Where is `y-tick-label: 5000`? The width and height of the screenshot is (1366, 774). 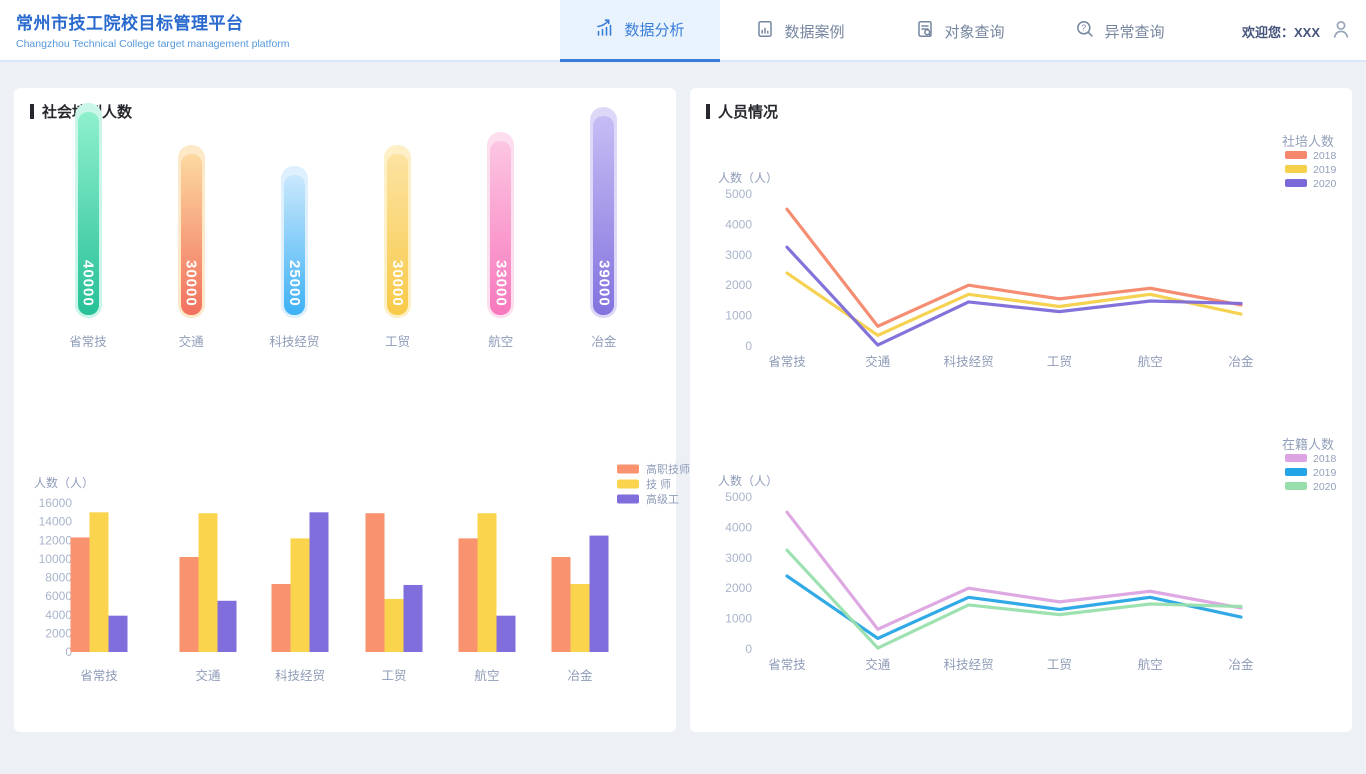 y-tick-label: 5000 is located at coordinates (738, 497).